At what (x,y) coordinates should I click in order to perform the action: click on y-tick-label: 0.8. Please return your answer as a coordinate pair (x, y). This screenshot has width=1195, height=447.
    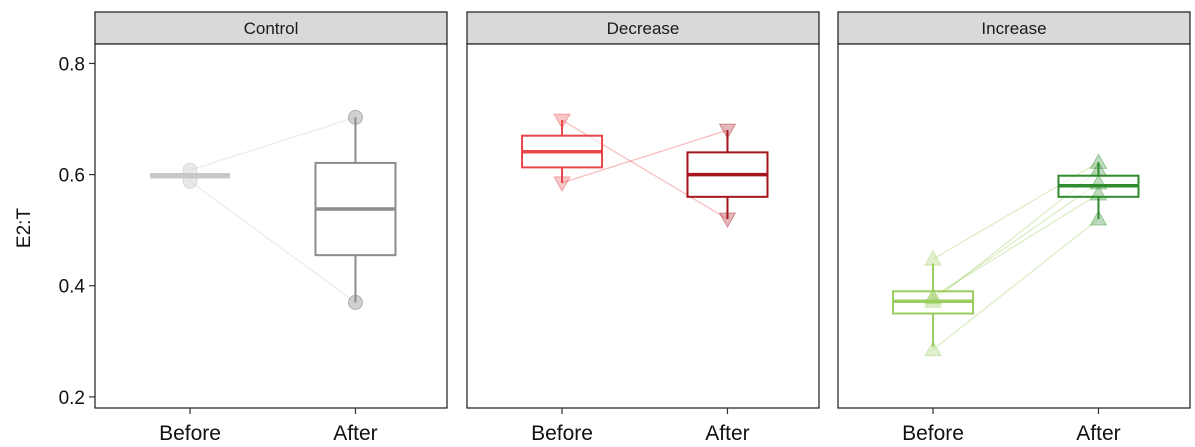
    Looking at the image, I should click on (72, 64).